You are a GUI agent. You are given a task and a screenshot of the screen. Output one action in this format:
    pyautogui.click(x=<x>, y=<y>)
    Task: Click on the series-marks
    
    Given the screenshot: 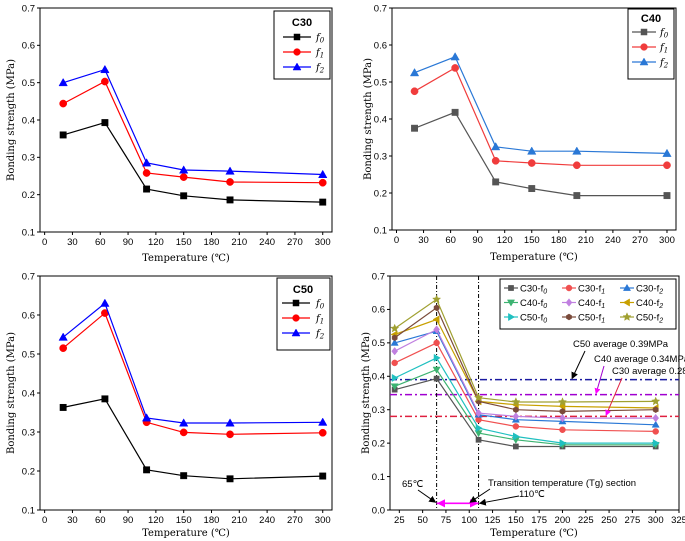 What is the action you would take?
    pyautogui.click(x=193, y=135)
    